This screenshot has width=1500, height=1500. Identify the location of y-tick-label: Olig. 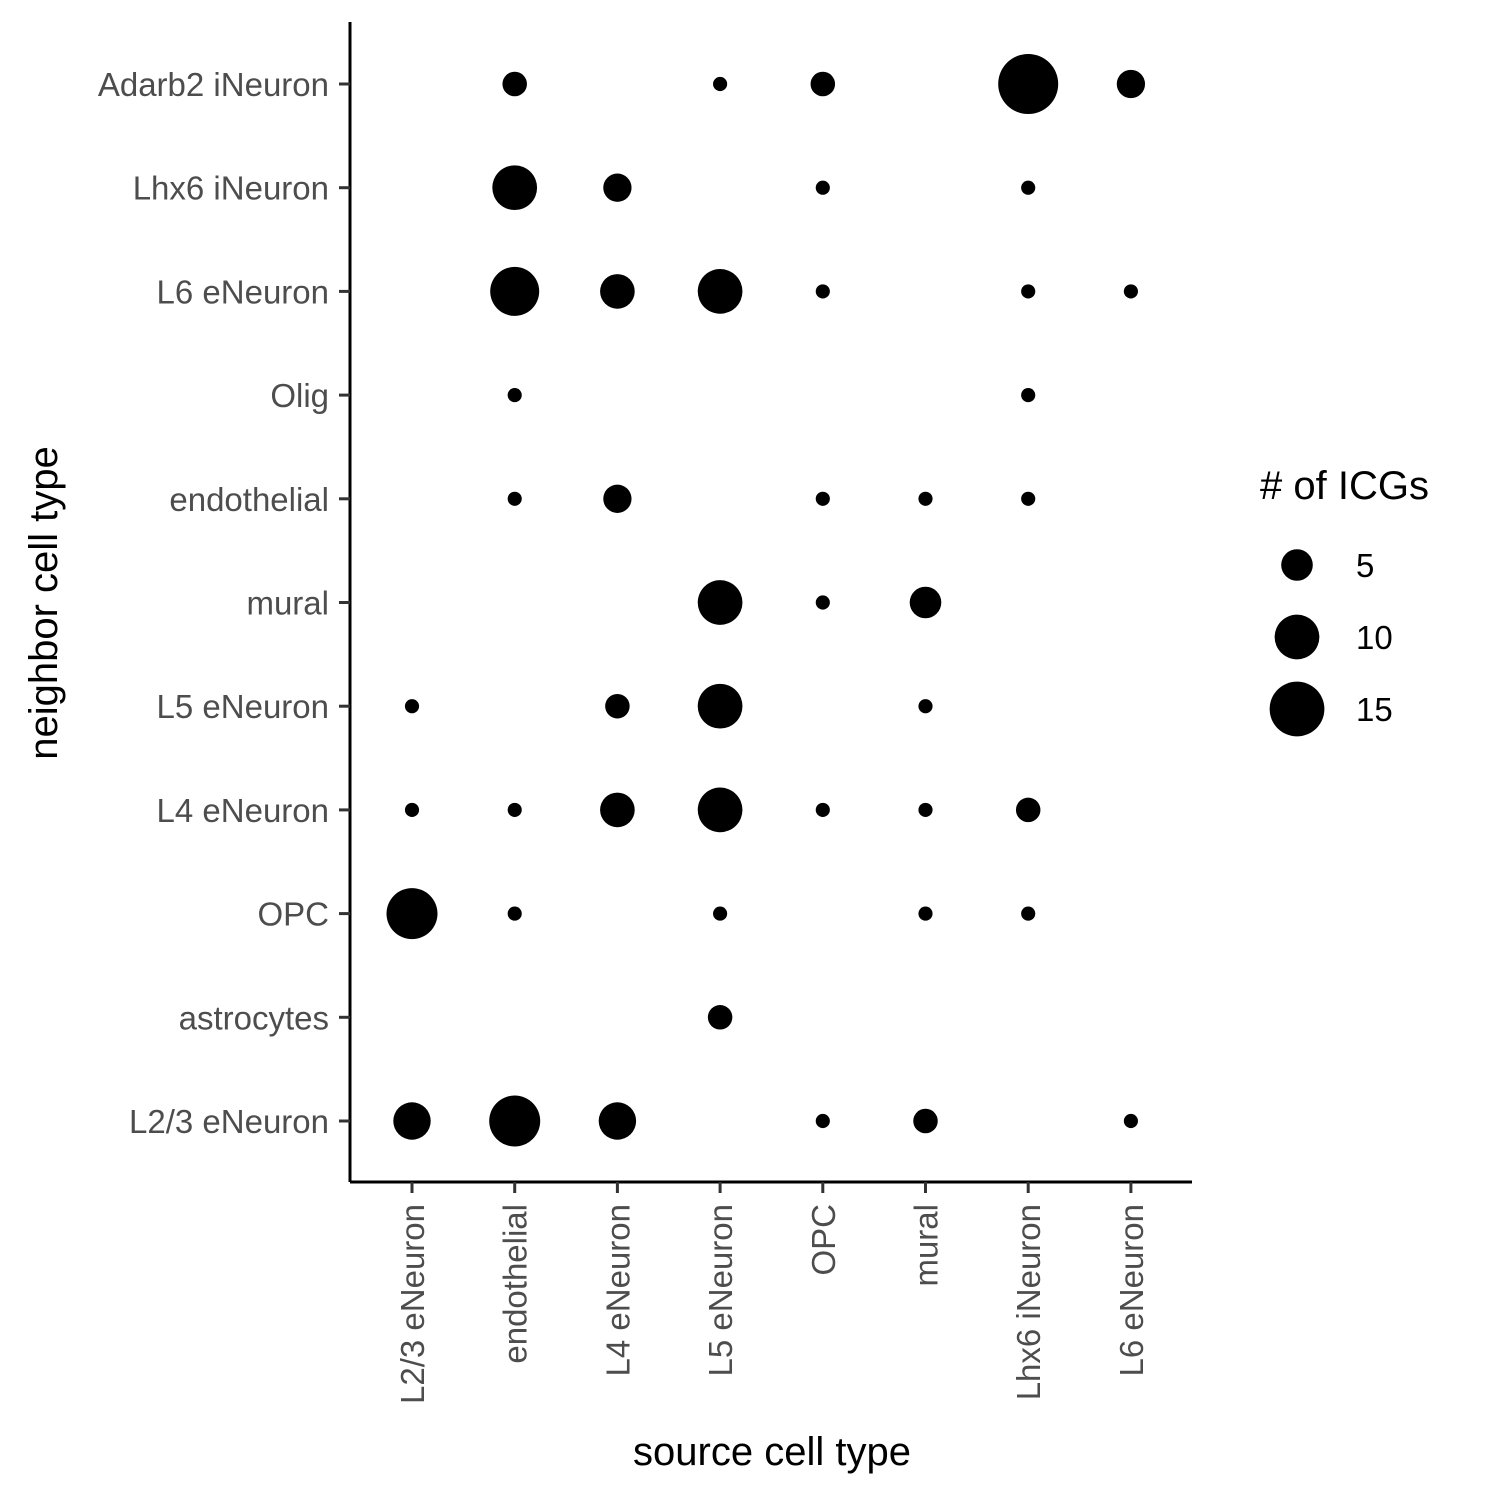
(299, 395).